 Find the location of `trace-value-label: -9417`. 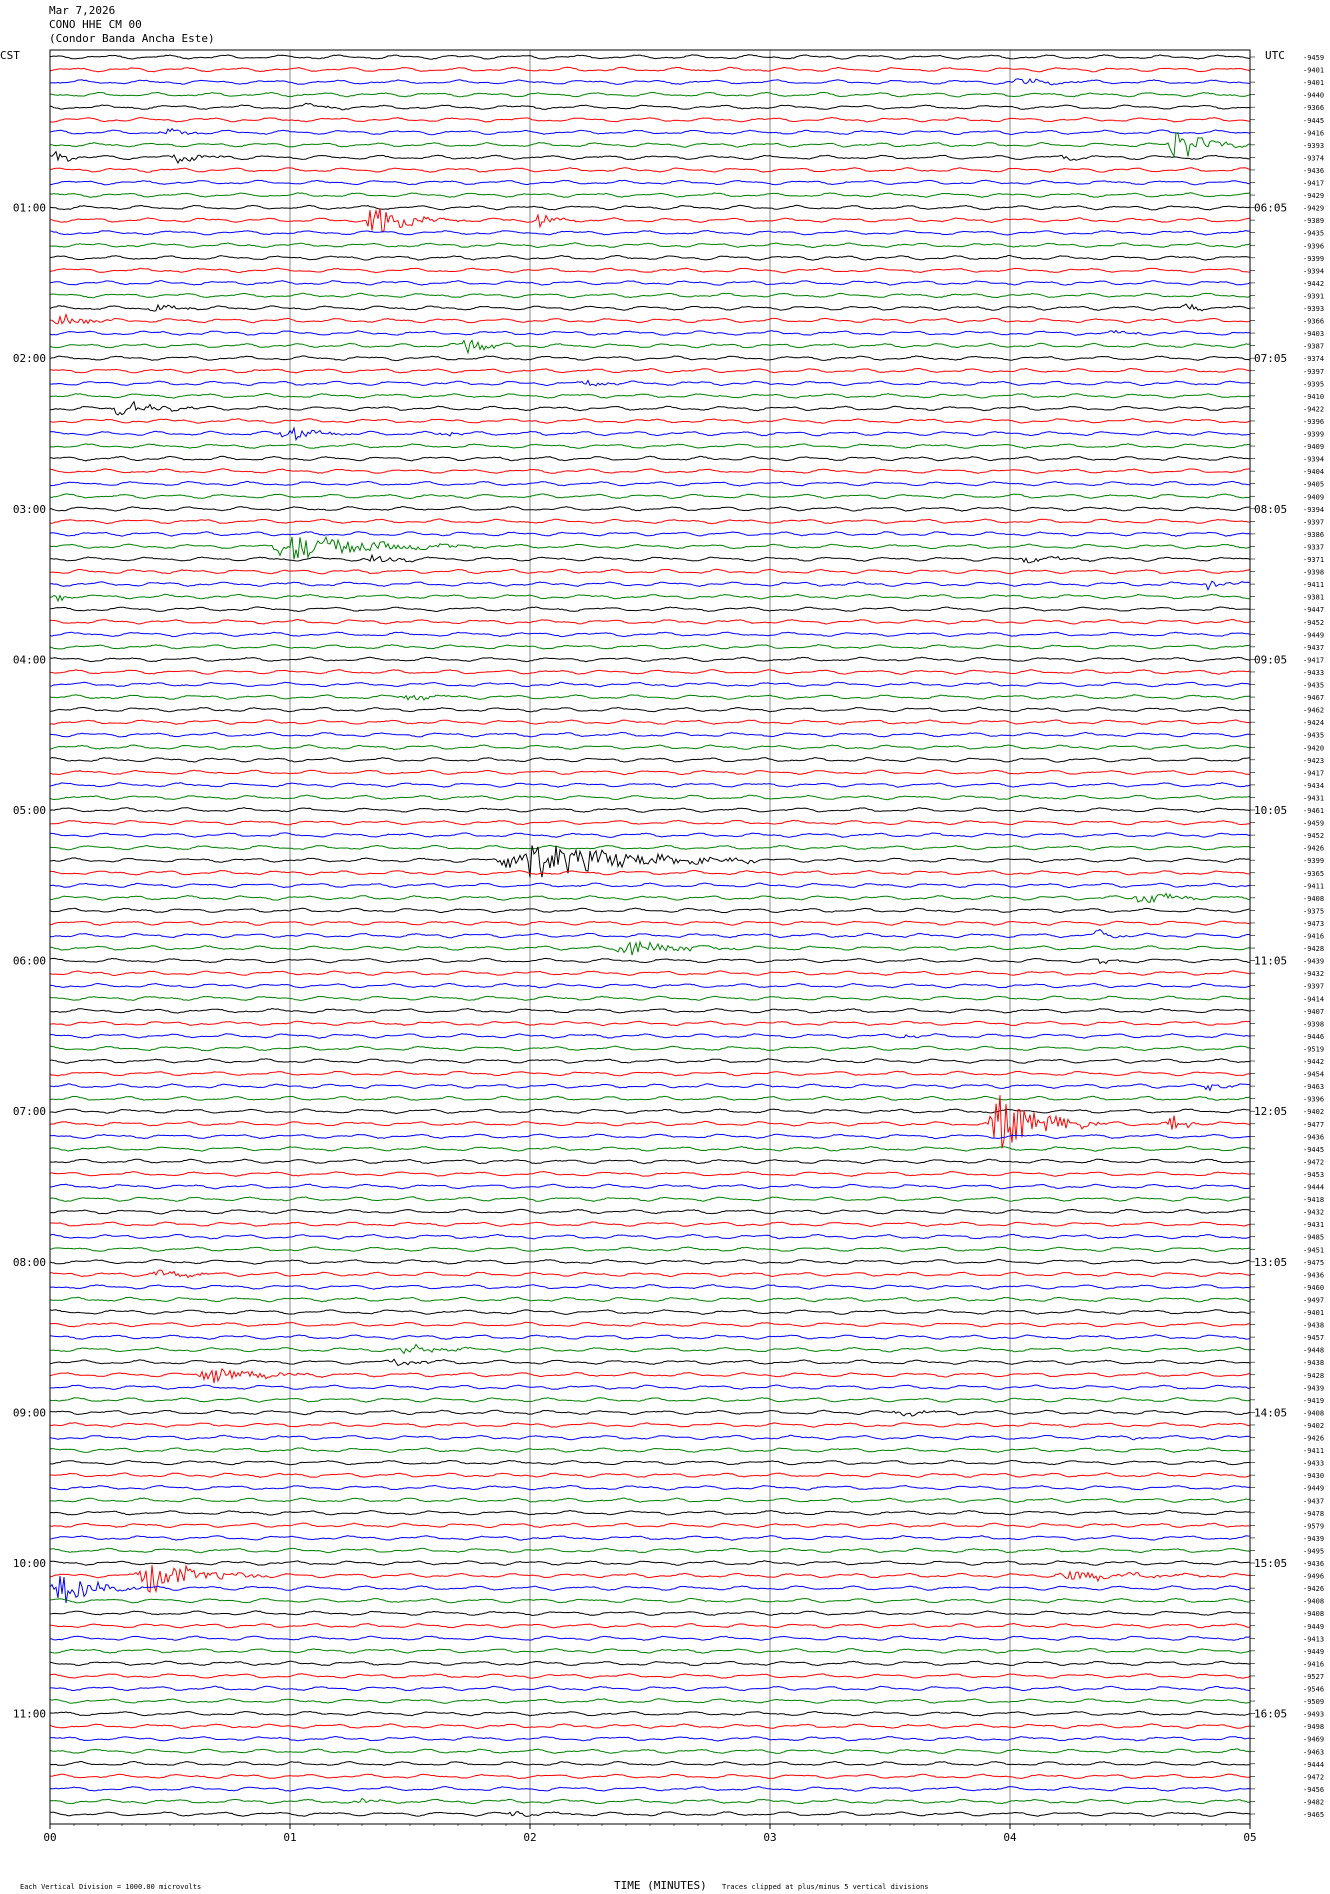

trace-value-label: -9417 is located at coordinates (1313, 773).